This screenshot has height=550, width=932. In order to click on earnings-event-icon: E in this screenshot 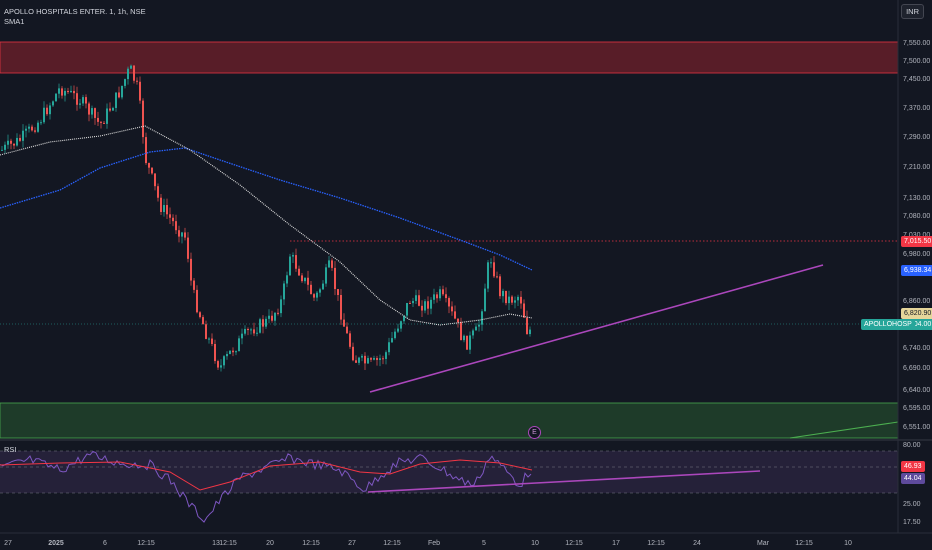, I will do `click(534, 432)`.